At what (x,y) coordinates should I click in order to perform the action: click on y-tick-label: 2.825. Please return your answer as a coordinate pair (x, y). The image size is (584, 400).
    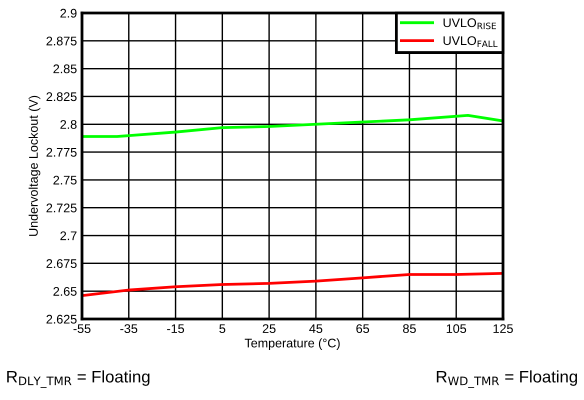
    Looking at the image, I should click on (61, 97).